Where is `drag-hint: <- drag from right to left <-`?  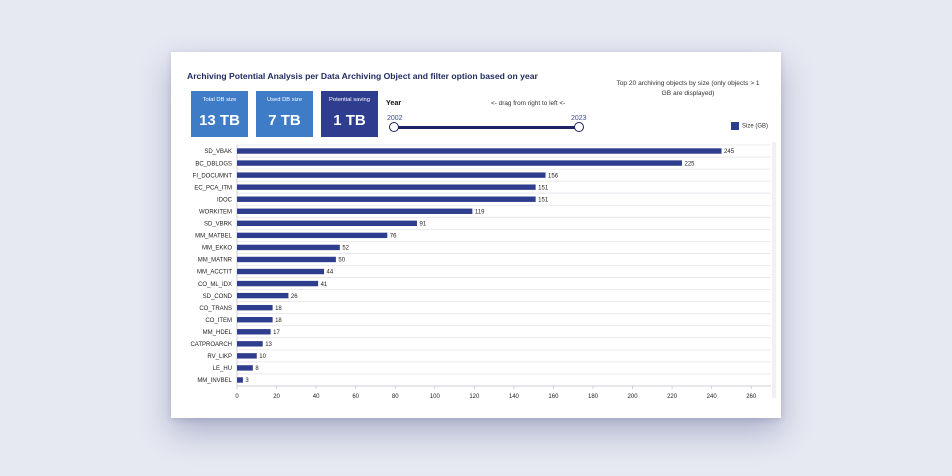 drag-hint: <- drag from right to left <- is located at coordinates (528, 103).